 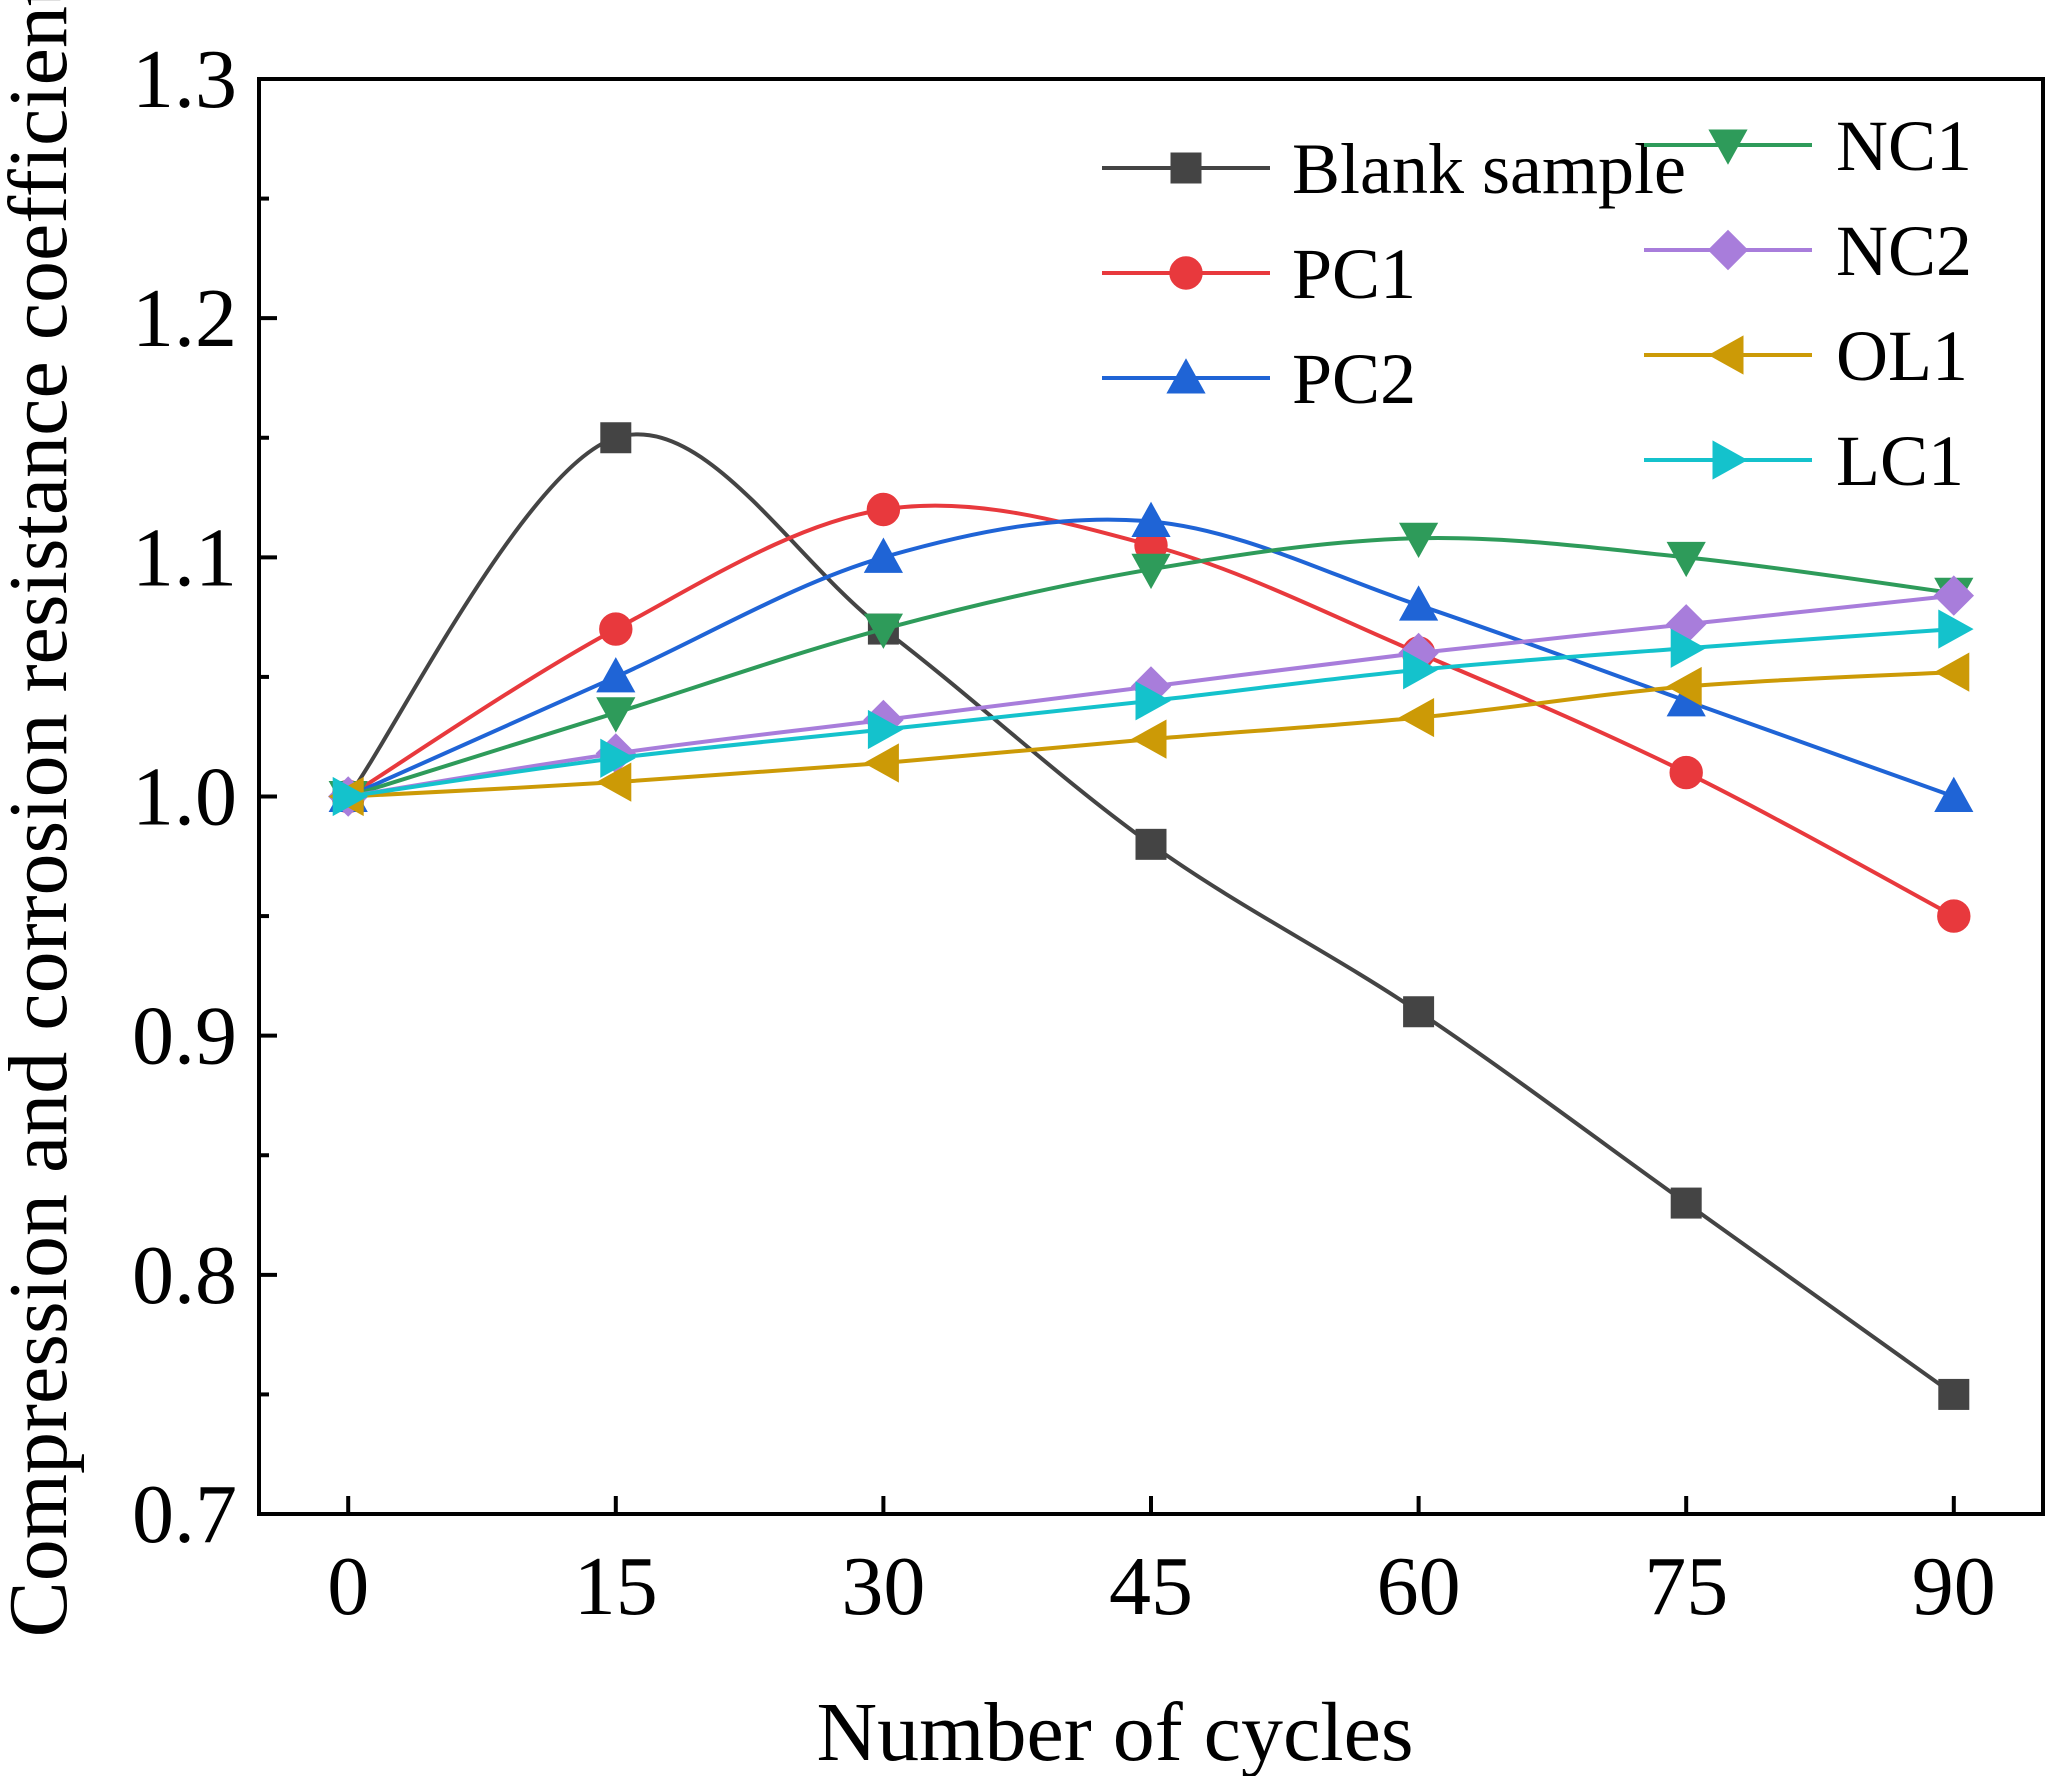 I want to click on x-tick-label: 60, so click(x=1419, y=1586).